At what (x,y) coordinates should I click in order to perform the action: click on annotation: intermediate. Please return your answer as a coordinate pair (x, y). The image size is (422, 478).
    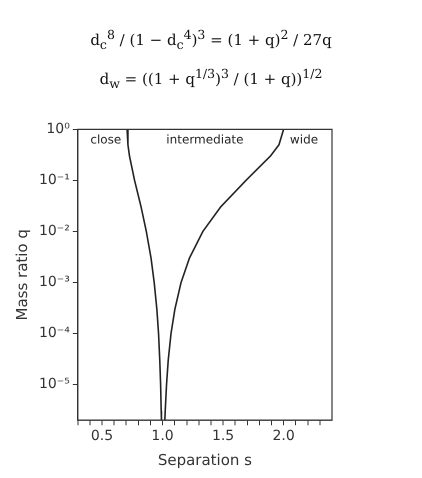
    Looking at the image, I should click on (205, 139).